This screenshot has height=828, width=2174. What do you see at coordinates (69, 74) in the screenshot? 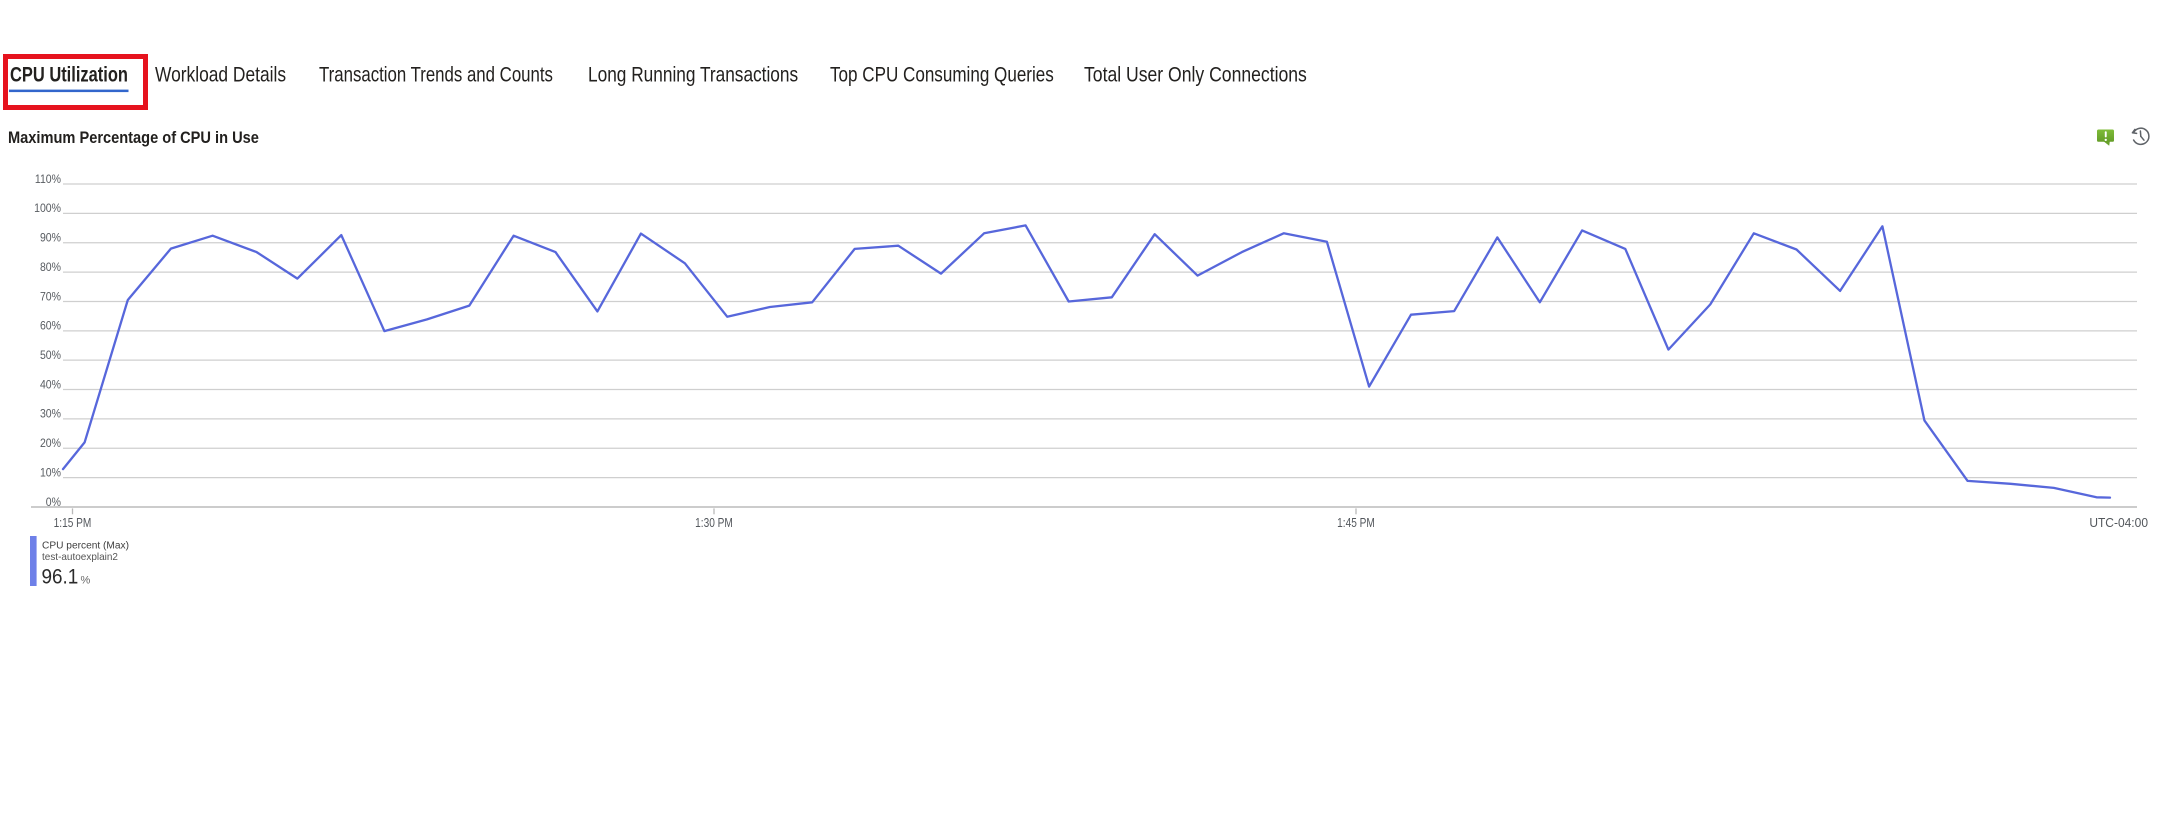
I see `svg-text: CPU Utilization` at bounding box center [69, 74].